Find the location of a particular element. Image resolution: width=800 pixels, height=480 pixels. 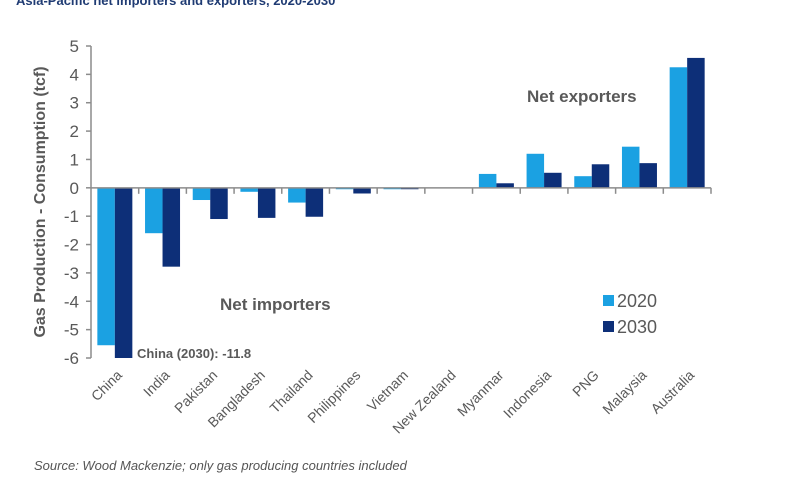

y-tick-label: 3 is located at coordinates (74, 103).